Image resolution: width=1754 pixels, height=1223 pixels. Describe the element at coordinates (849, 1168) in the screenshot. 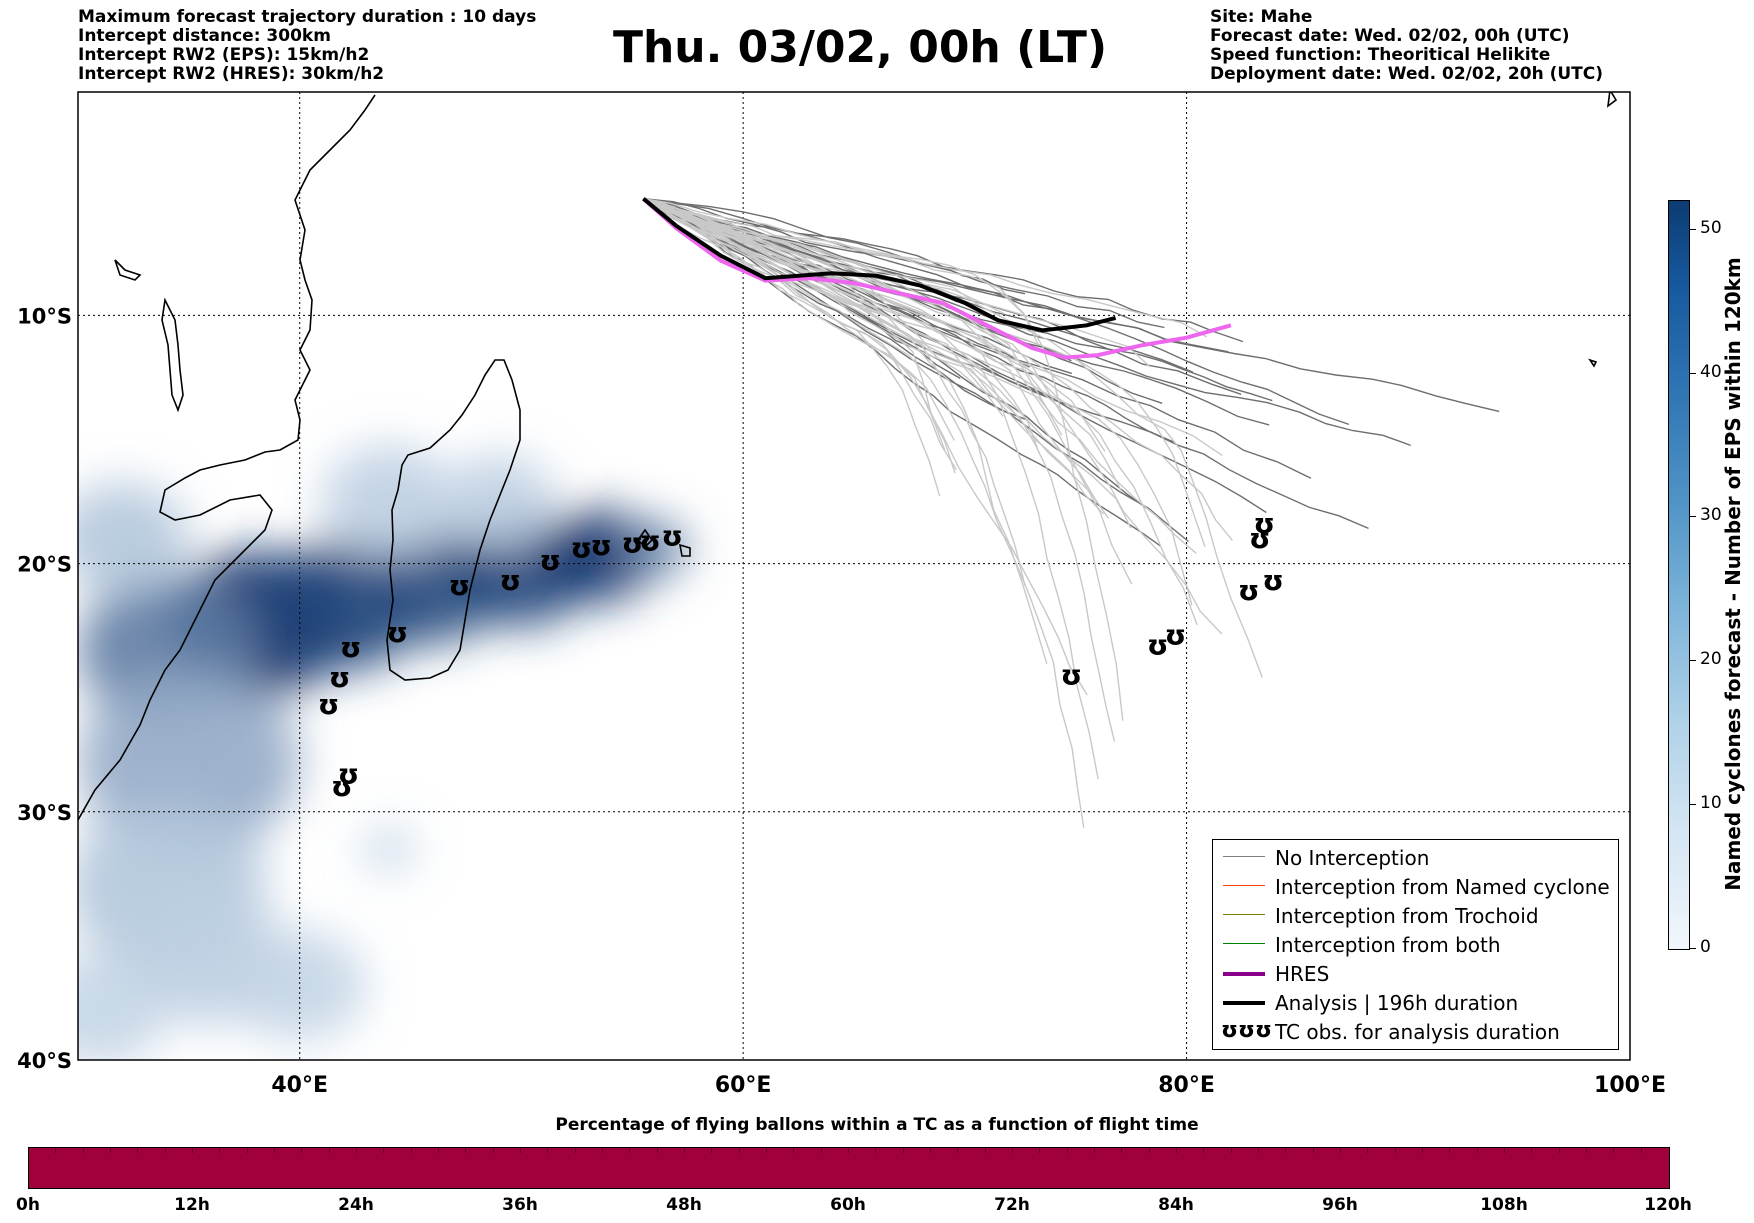

I see `flight-time-bar` at that location.